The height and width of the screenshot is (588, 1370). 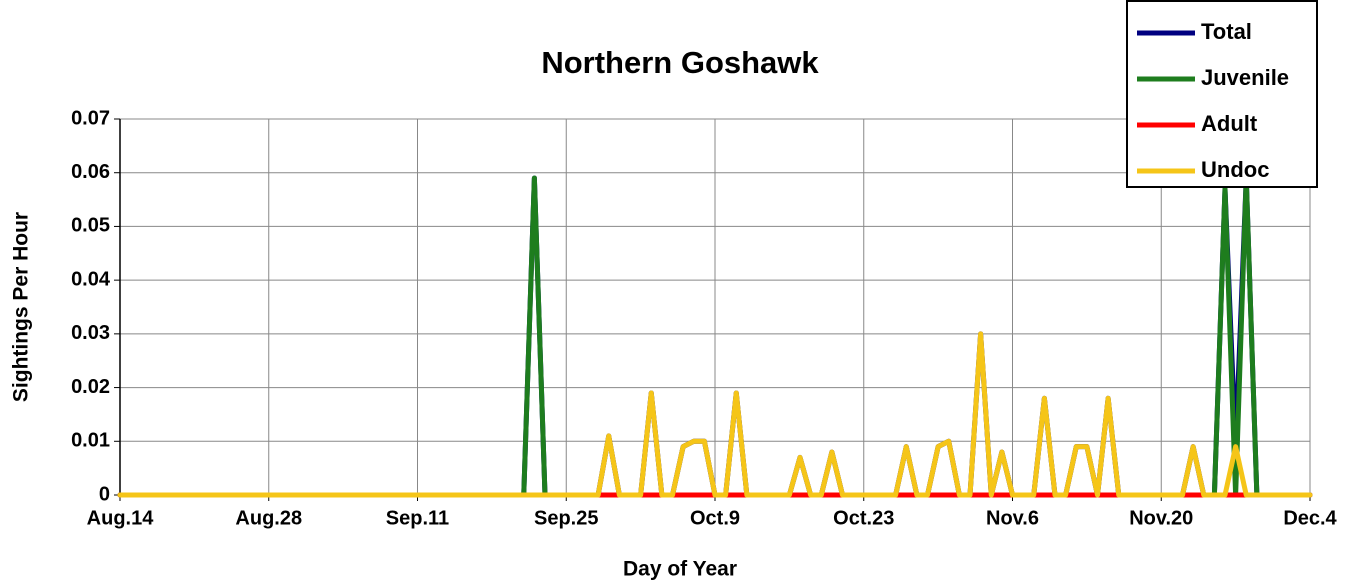 I want to click on x-tick-label: Nov.20, so click(x=1161, y=518).